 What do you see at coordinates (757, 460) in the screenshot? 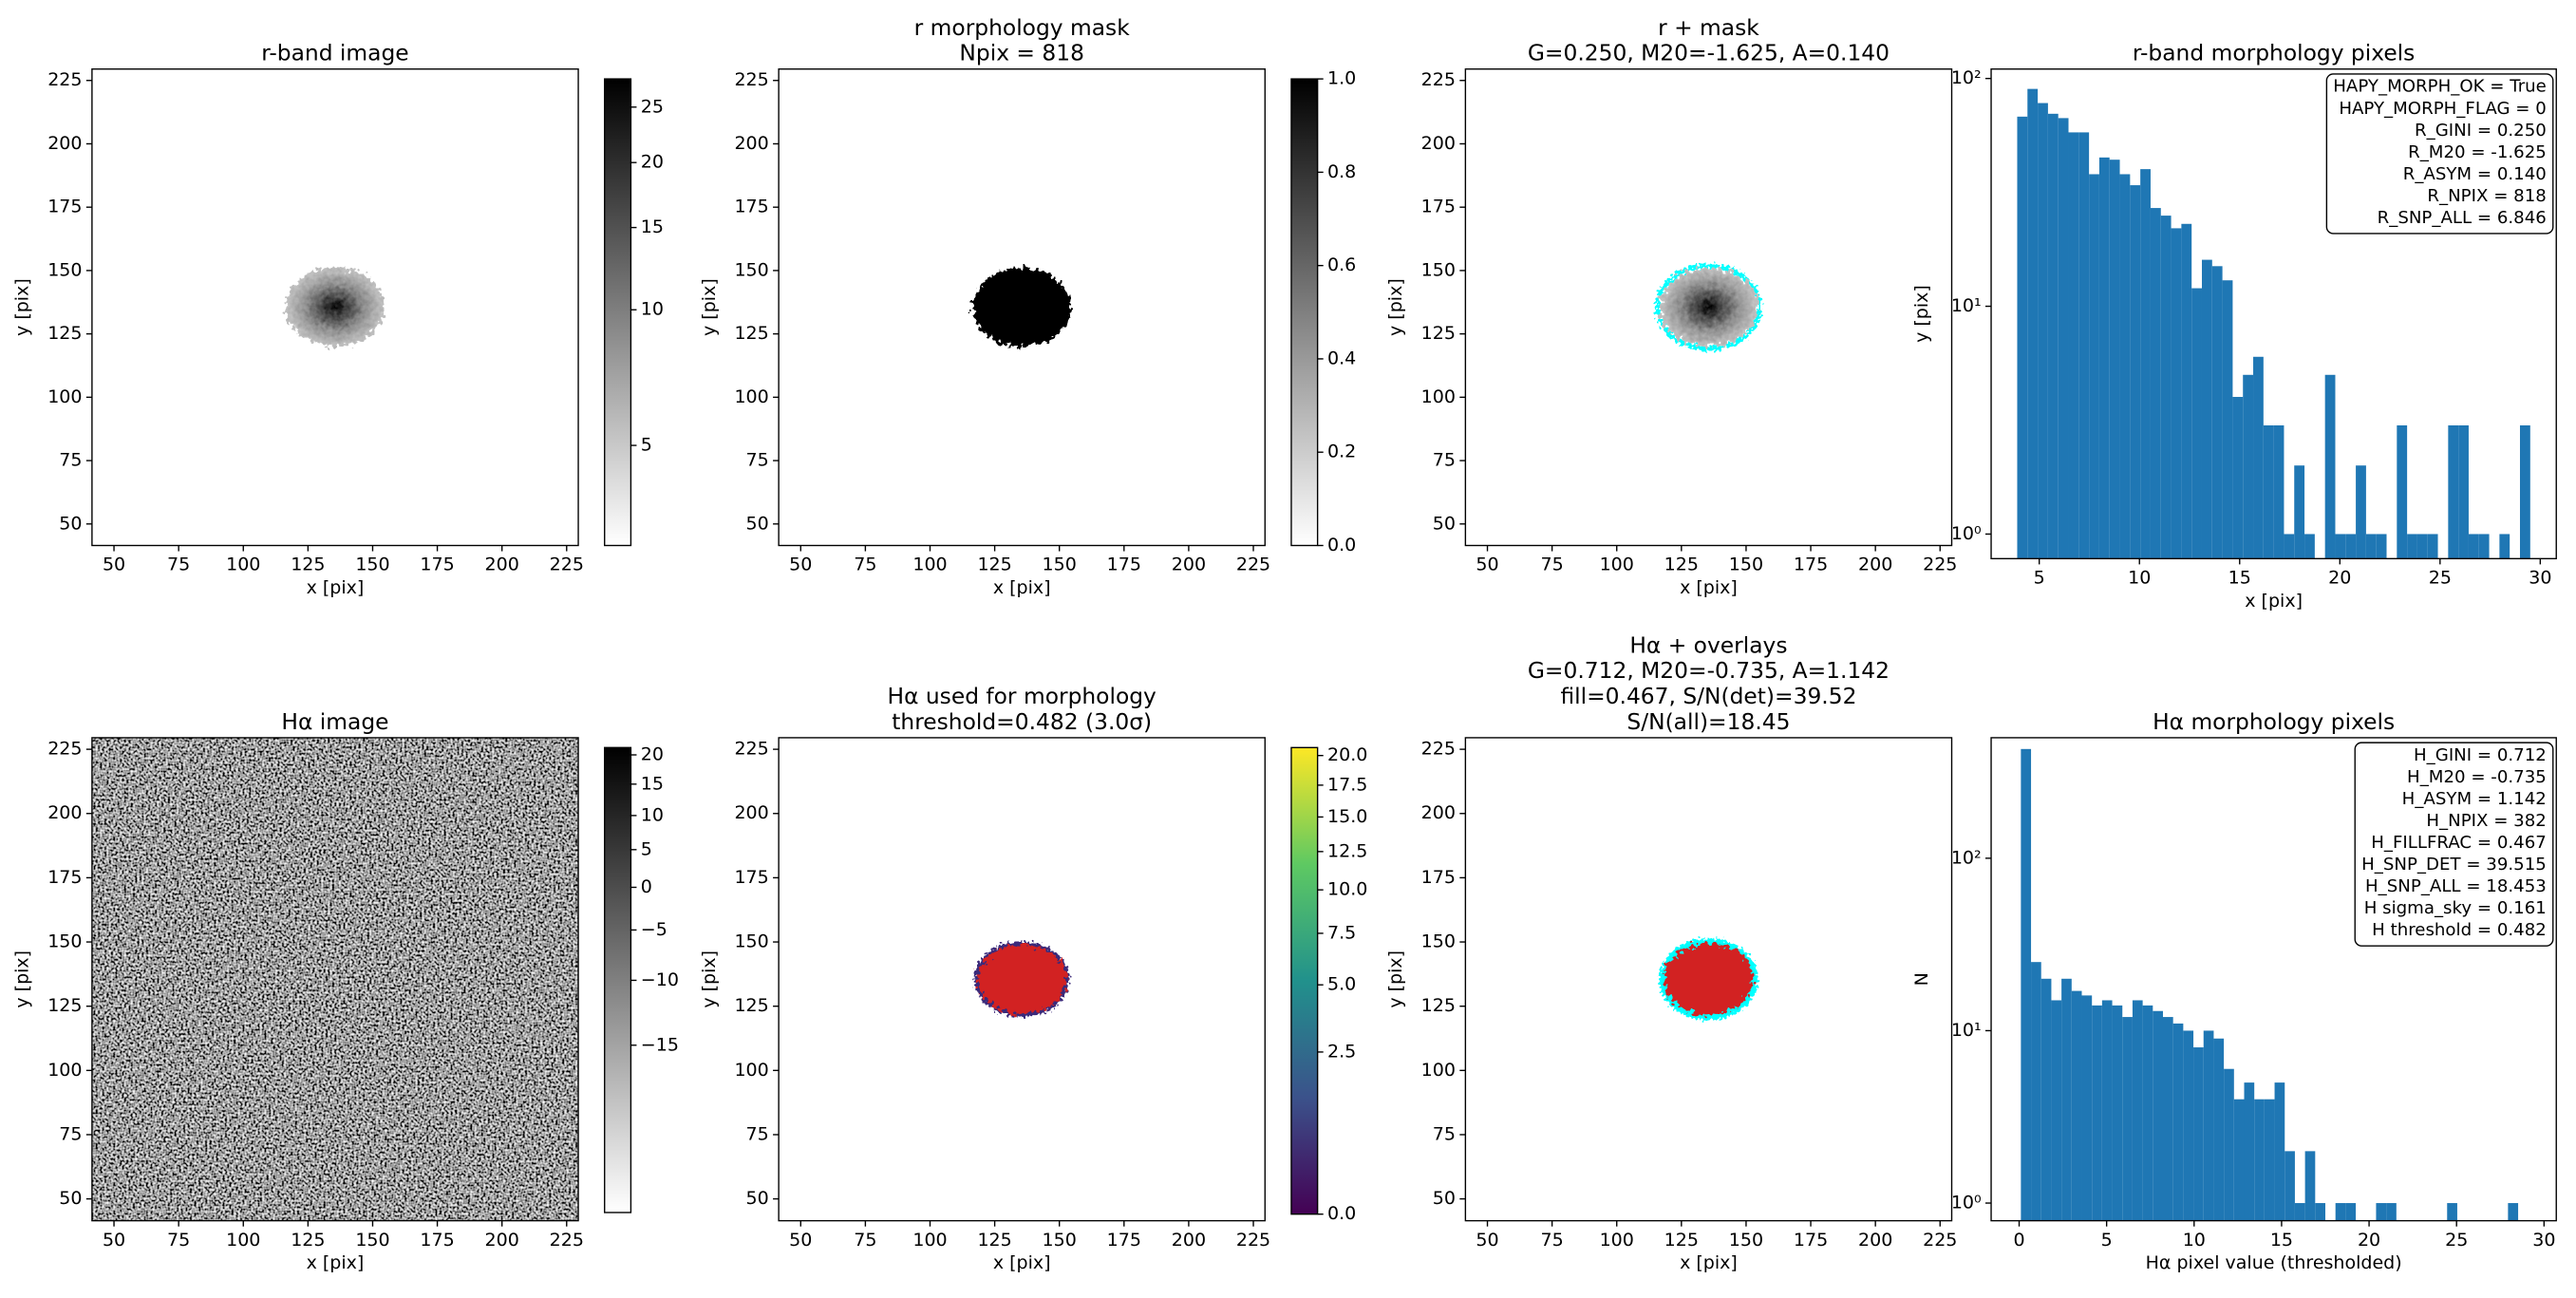
I see `y-tick-label: 75` at bounding box center [757, 460].